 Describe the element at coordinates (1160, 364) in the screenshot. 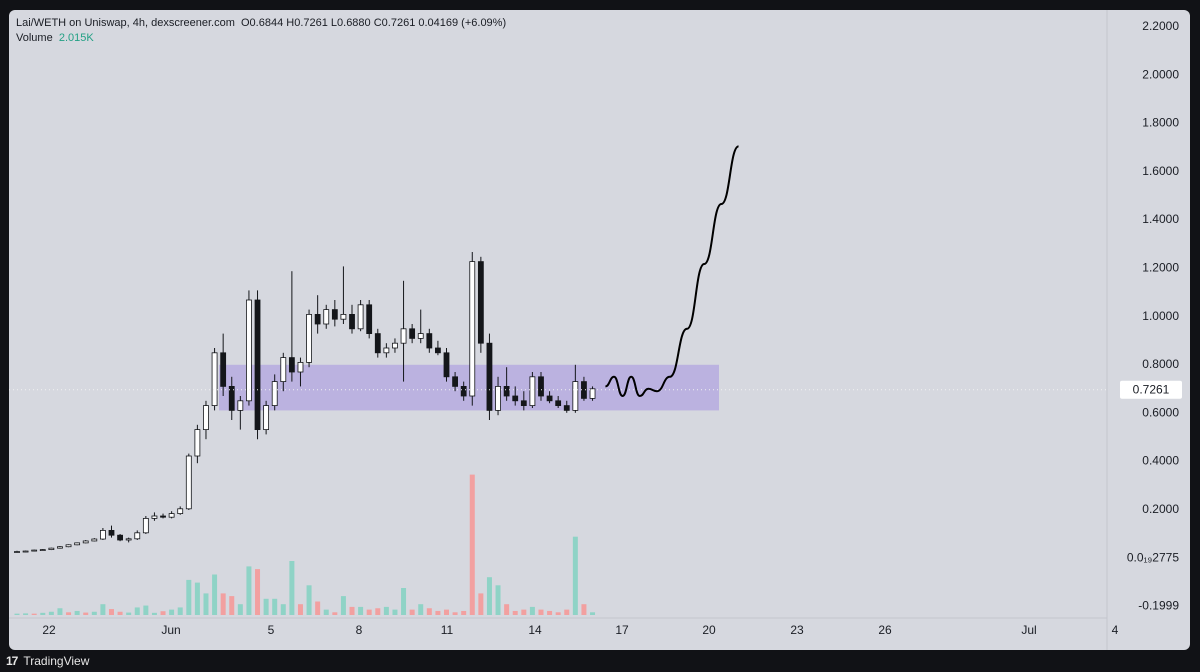

I see `price-axis-label: 0.8000` at that location.